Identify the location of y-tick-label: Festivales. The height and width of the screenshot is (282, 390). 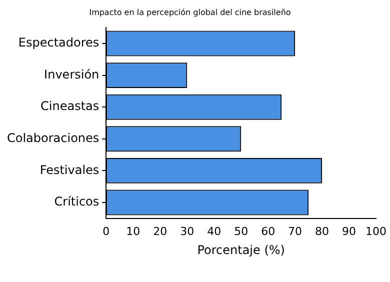
(70, 169).